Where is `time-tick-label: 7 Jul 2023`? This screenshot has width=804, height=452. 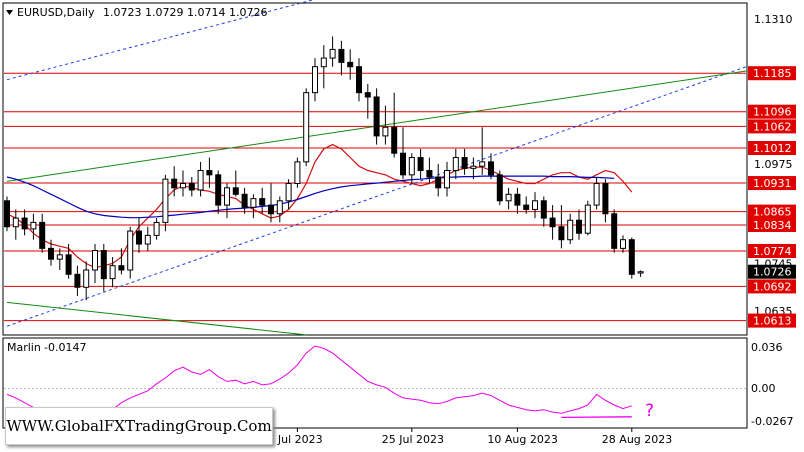
time-tick-label: 7 Jul 2023 is located at coordinates (294, 439).